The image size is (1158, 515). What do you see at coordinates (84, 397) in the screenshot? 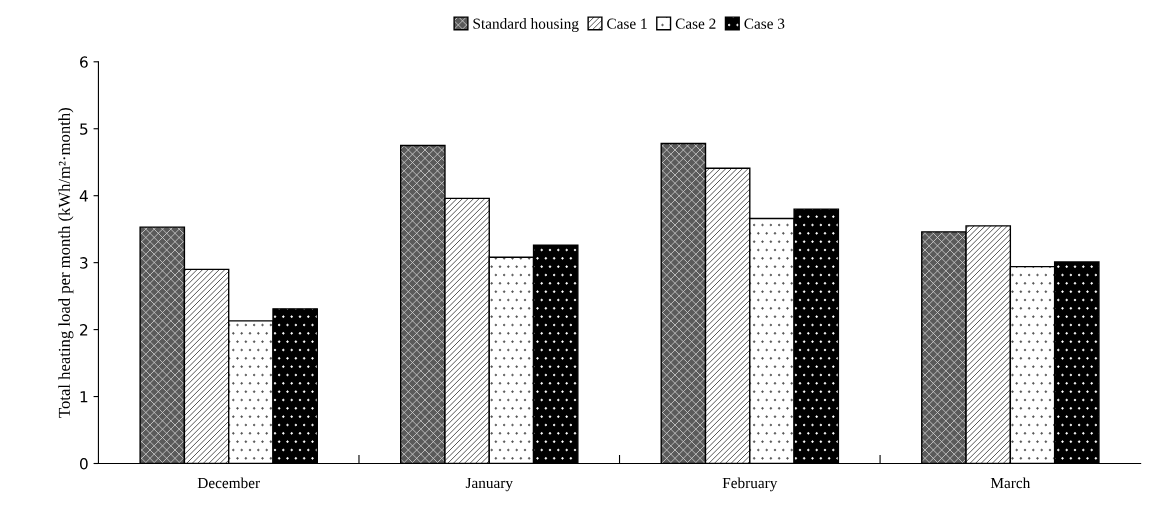
I see `y-tick-label: 1` at bounding box center [84, 397].